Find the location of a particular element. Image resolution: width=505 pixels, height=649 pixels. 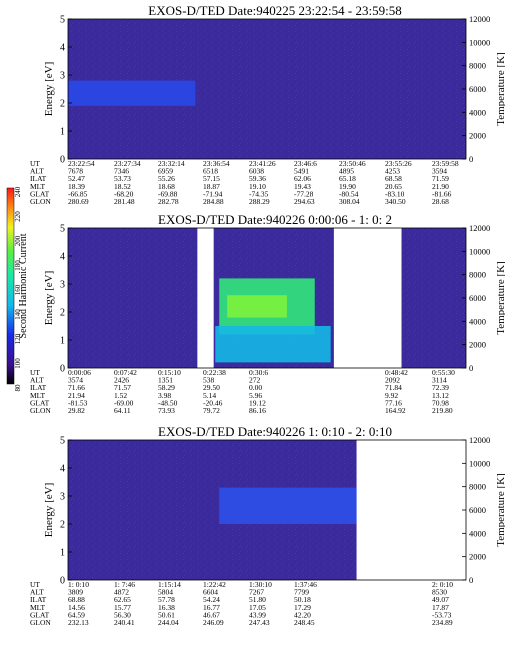

ephemeris-value: 23:41:26 is located at coordinates (262, 163).